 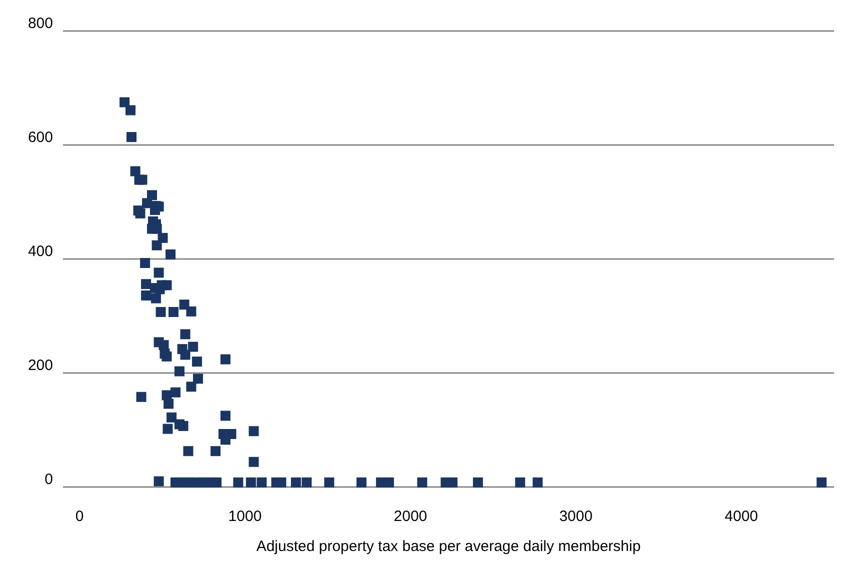 I want to click on x-tick-label: 0, so click(x=79, y=516).